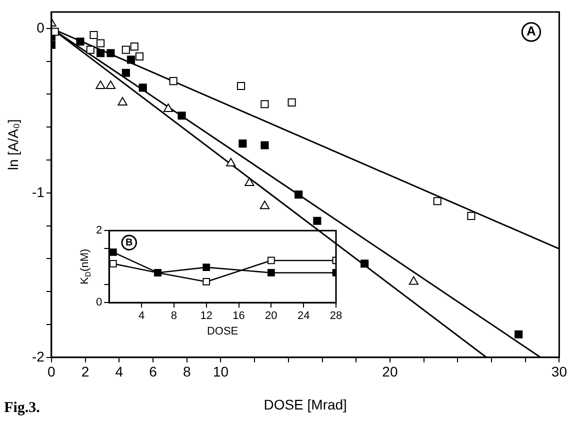 This screenshot has width=569, height=422. I want to click on annotation: B, so click(129, 242).